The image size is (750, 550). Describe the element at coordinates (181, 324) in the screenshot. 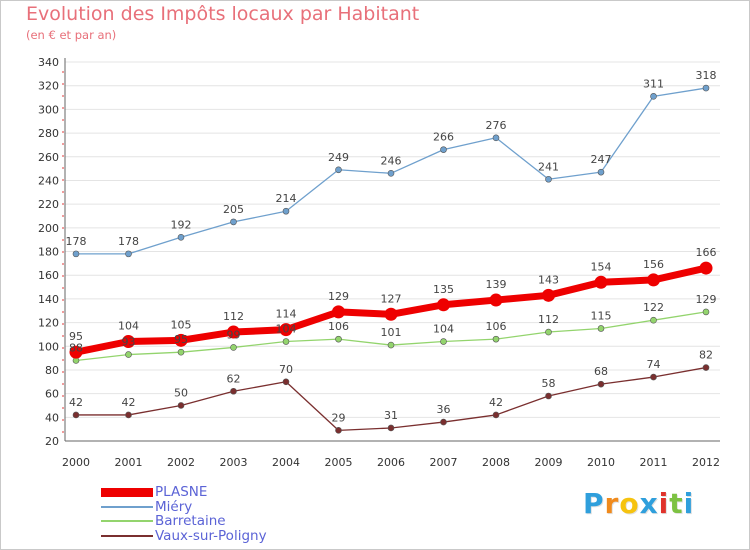

I see `data-label-plasne: 105` at that location.